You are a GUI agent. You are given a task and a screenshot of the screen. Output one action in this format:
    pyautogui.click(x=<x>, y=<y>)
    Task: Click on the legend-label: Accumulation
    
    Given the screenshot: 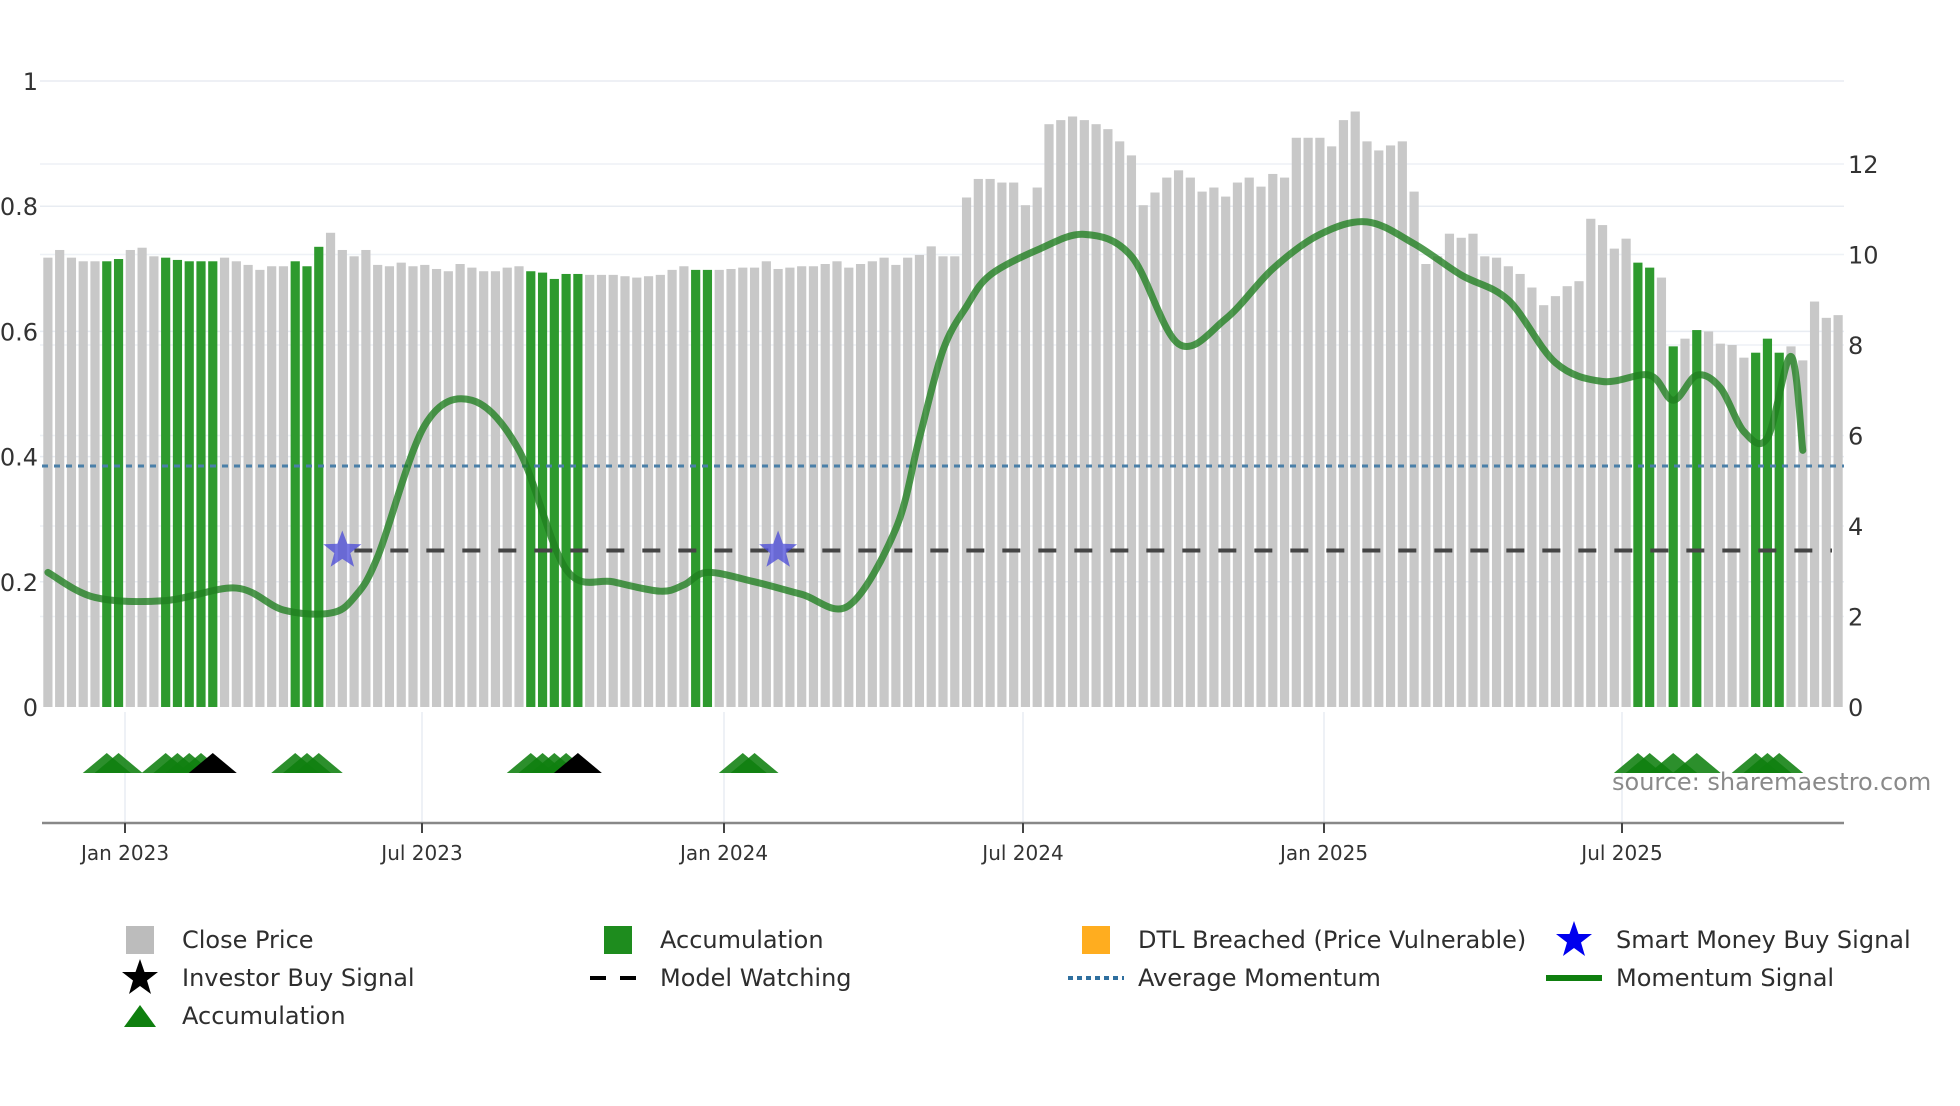 What is the action you would take?
    pyautogui.click(x=742, y=940)
    